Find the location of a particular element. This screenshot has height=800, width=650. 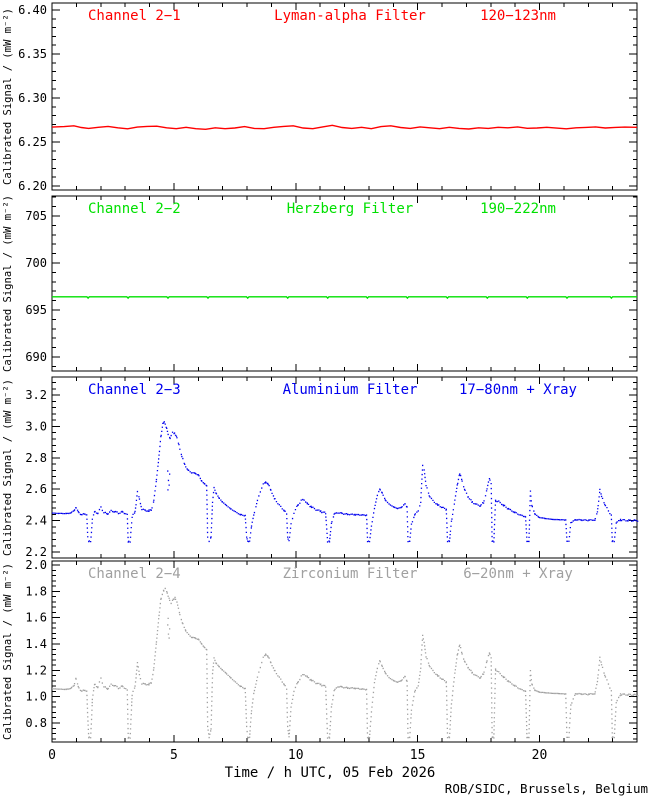

x-tick-label: 5 is located at coordinates (174, 755).